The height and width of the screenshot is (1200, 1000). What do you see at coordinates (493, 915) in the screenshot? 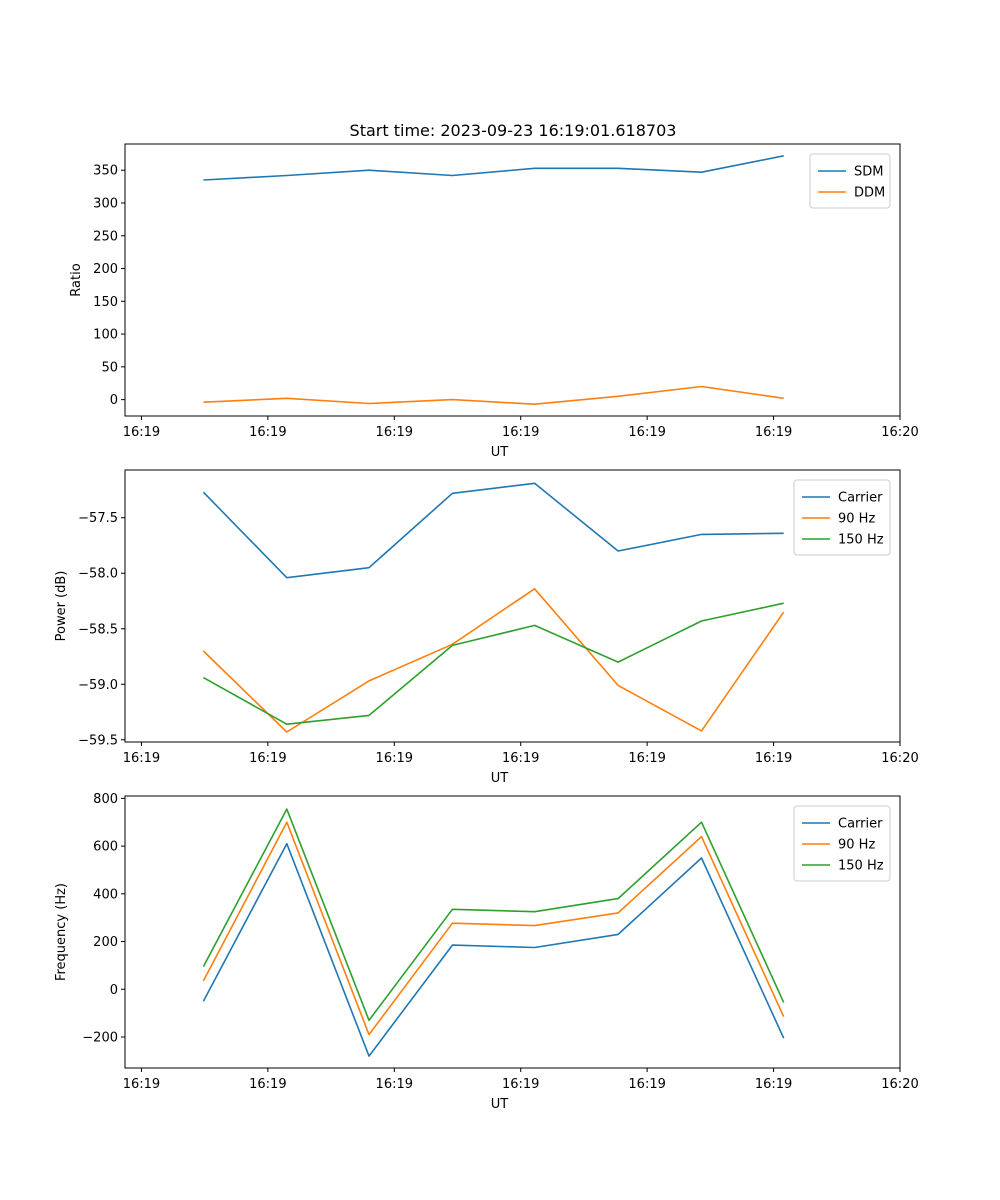
I see `frequency-series-150-hz-line` at bounding box center [493, 915].